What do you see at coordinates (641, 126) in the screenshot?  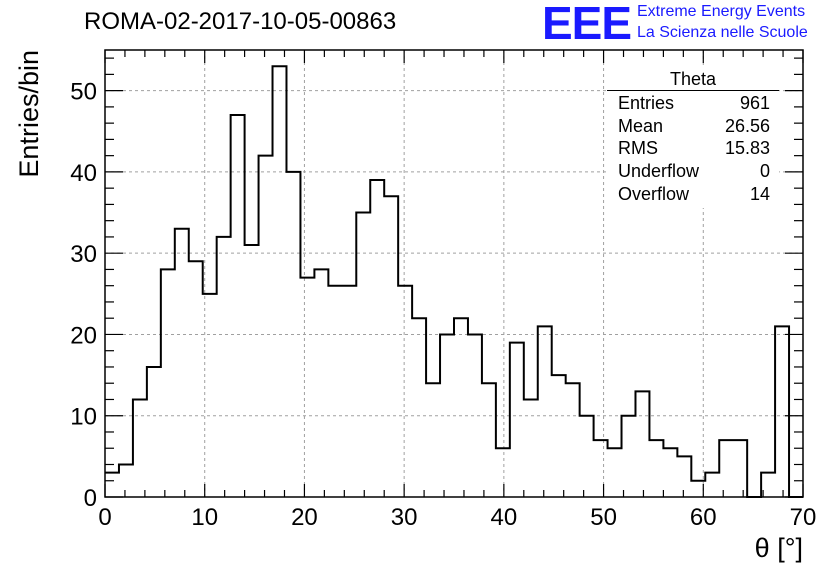 I see `stats-key: Mean` at bounding box center [641, 126].